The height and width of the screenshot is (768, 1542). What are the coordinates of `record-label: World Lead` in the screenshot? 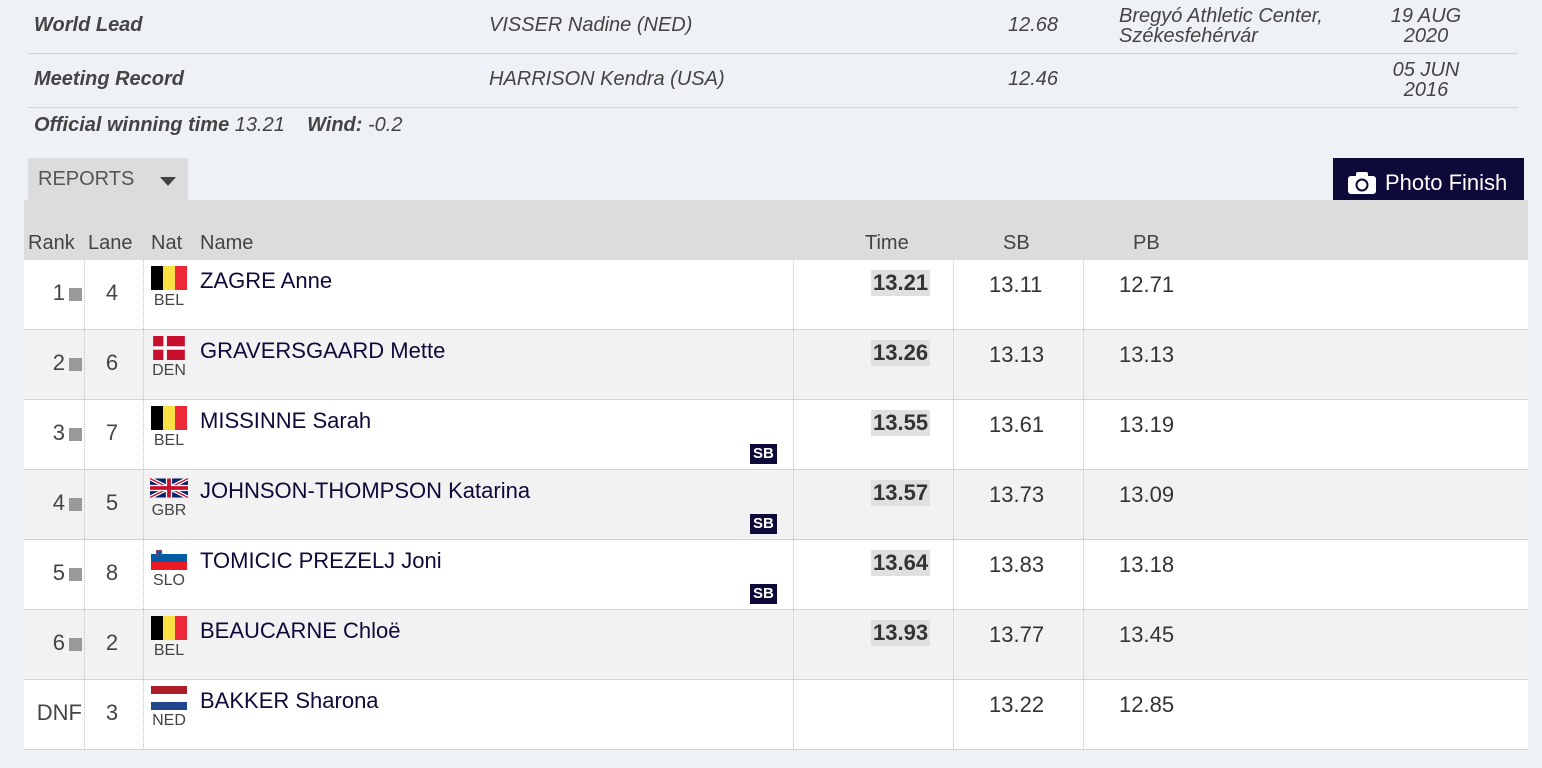 It's located at (88, 25).